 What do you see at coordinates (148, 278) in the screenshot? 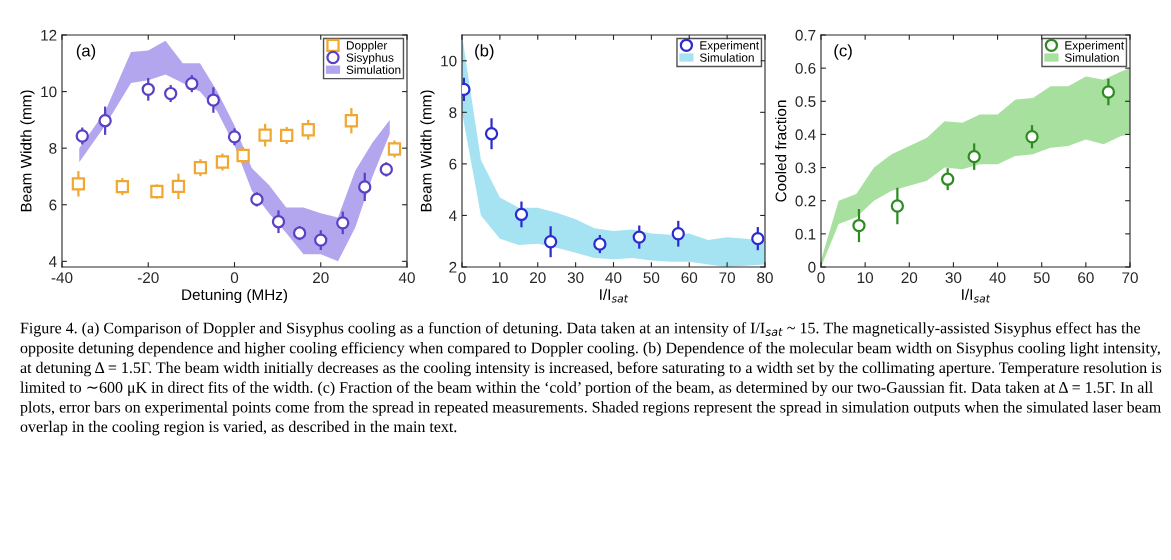
I see `x-tick-label: -20` at bounding box center [148, 278].